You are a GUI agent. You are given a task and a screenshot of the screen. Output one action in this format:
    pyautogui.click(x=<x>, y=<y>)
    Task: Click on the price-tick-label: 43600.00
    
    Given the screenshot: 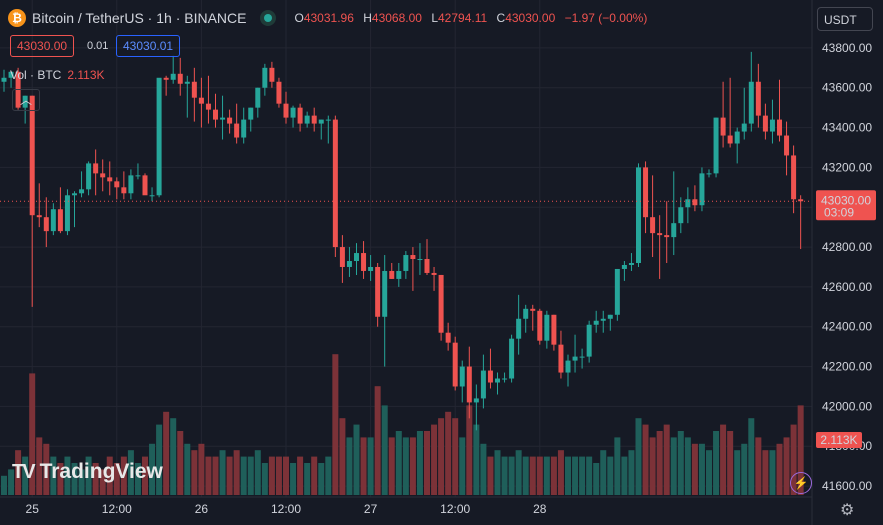 What is the action you would take?
    pyautogui.click(x=847, y=88)
    